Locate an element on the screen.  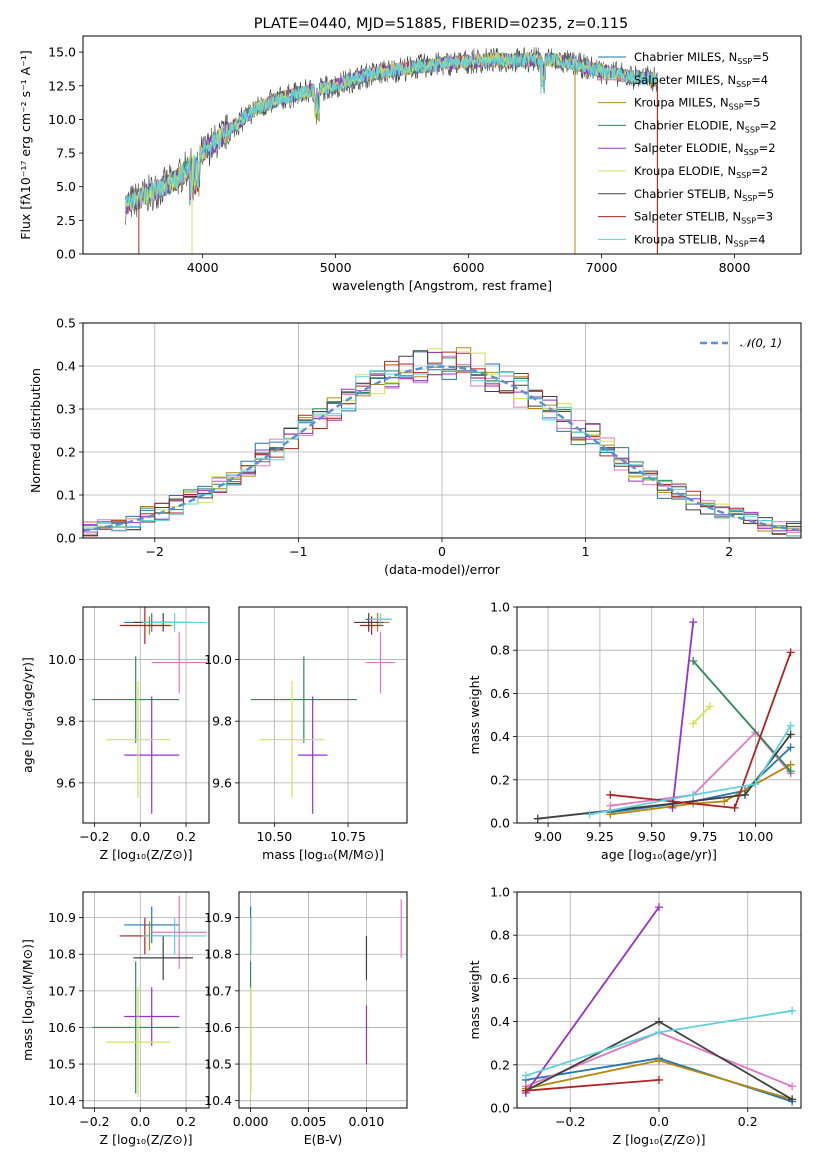
spectrum-lines is located at coordinates (391, 150).